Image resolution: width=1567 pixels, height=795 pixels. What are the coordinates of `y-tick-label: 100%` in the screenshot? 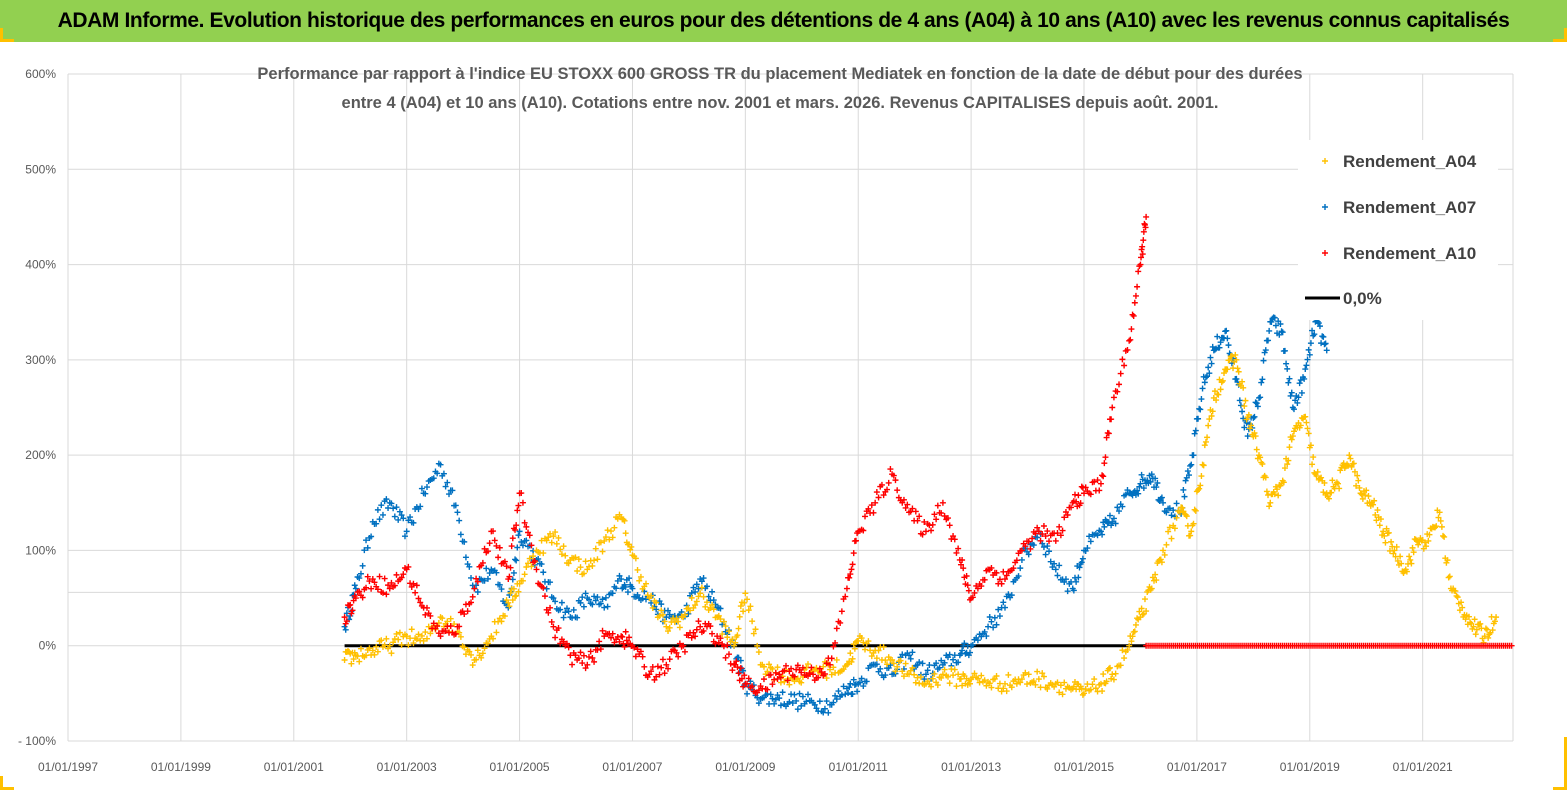 It's located at (40, 550).